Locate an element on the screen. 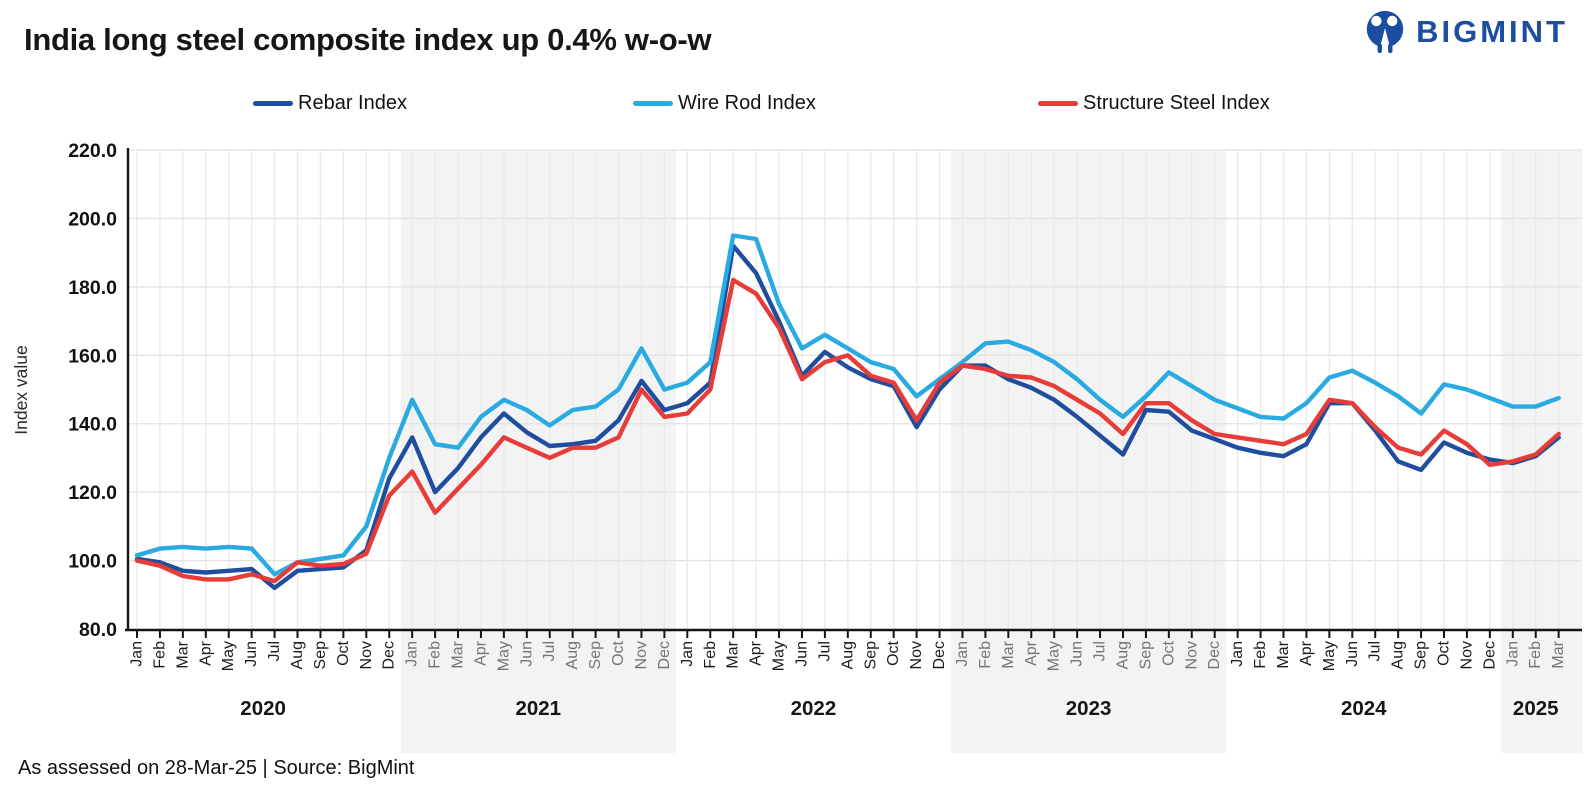 The height and width of the screenshot is (797, 1594). y-tick-label: 200.0 is located at coordinates (92, 219).